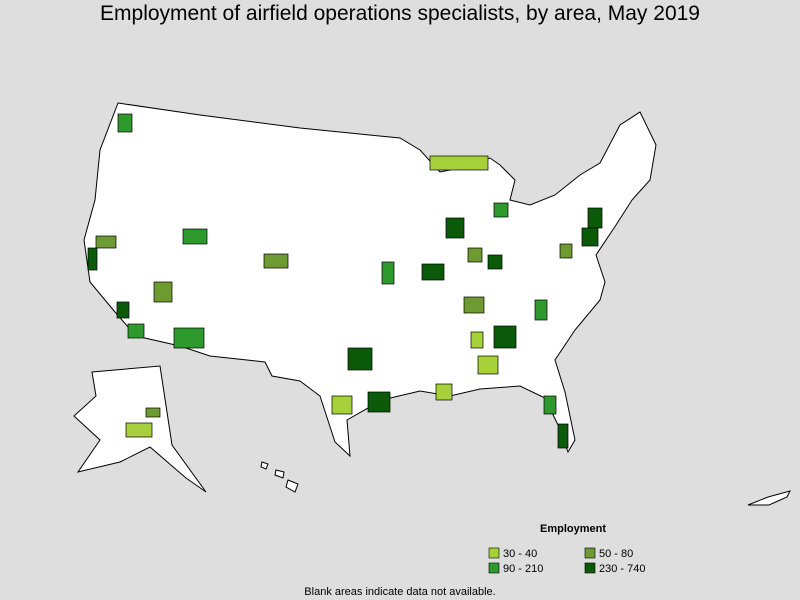  Describe the element at coordinates (573, 529) in the screenshot. I see `legend-title: Employment` at that location.